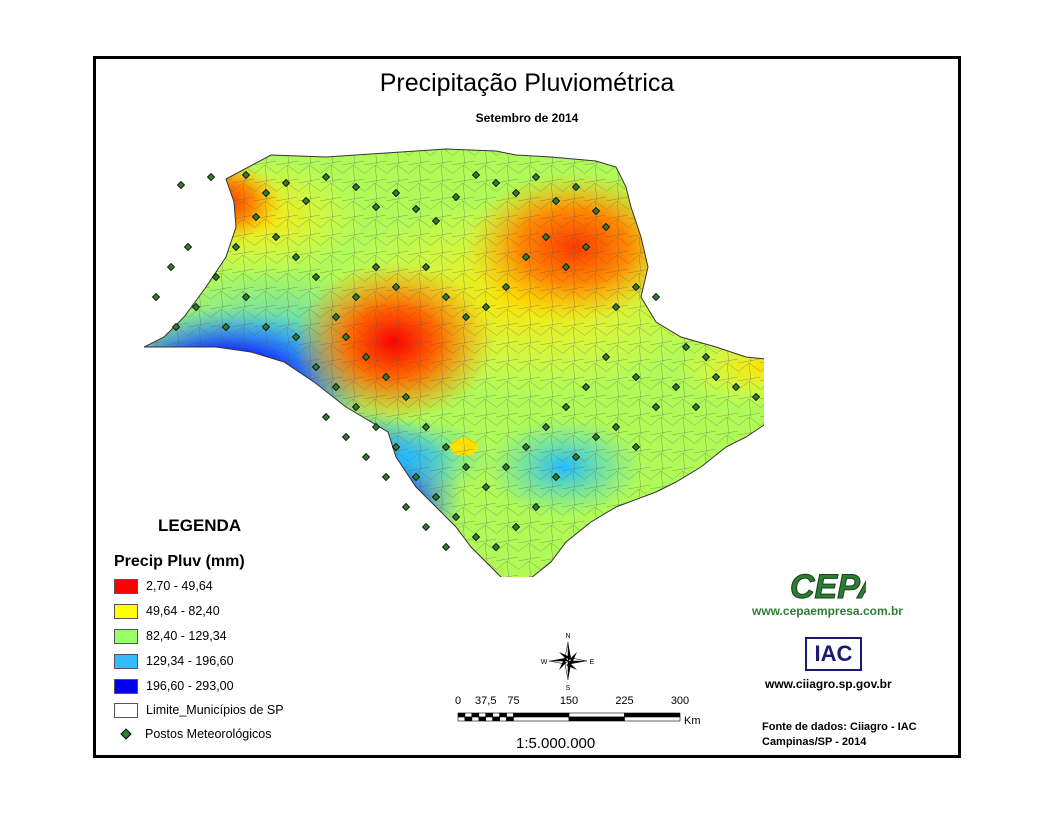 The width and height of the screenshot is (1056, 816). I want to click on station-marker-icon, so click(126, 734).